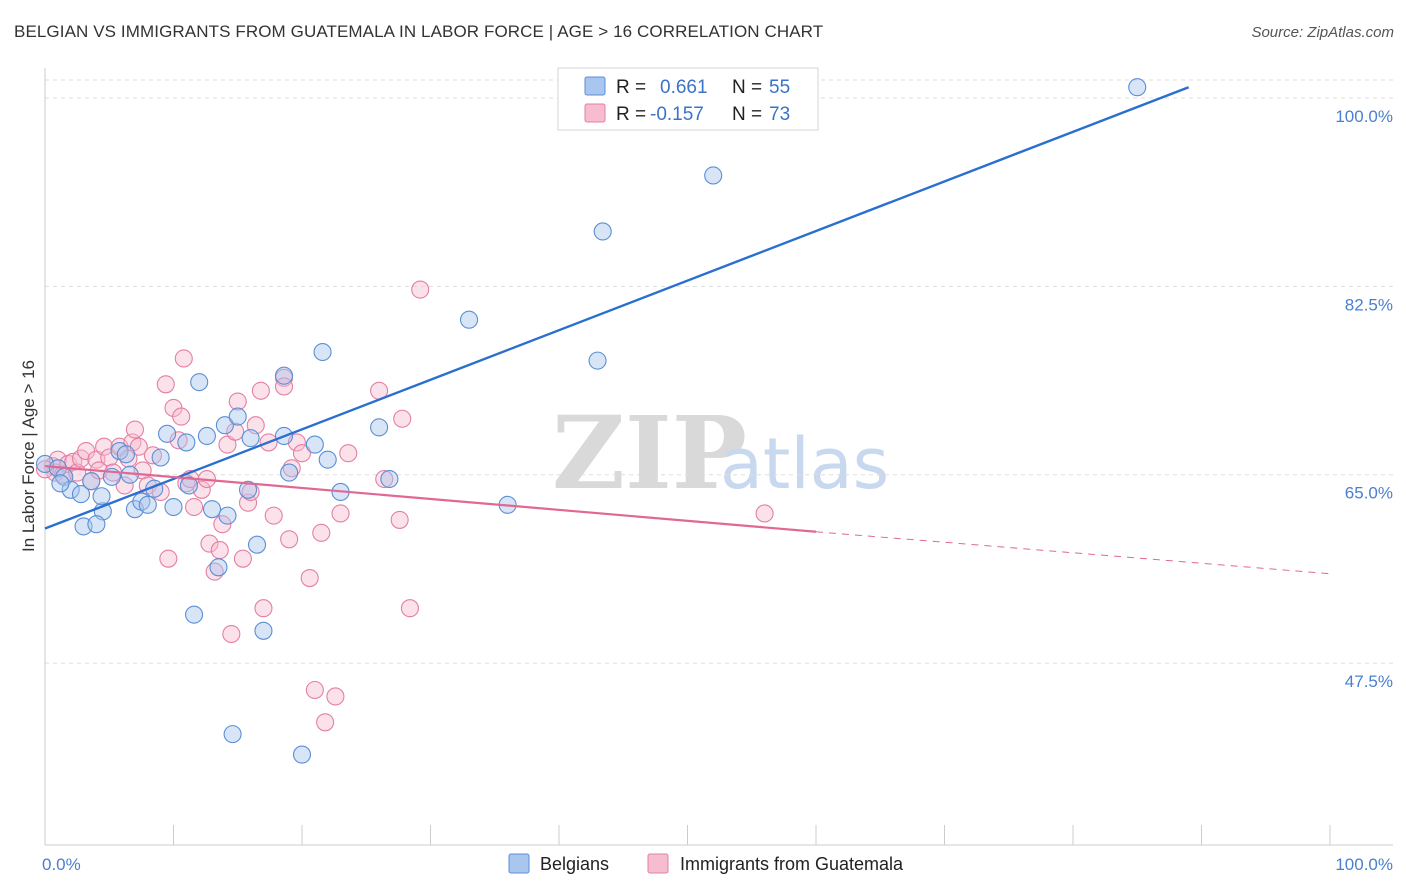 This screenshot has width=1406, height=892. Describe the element at coordinates (1364, 399) in the screenshot. I see `y-tick-labels: 100.0% 82.5% 65.0% 47.5%` at that location.